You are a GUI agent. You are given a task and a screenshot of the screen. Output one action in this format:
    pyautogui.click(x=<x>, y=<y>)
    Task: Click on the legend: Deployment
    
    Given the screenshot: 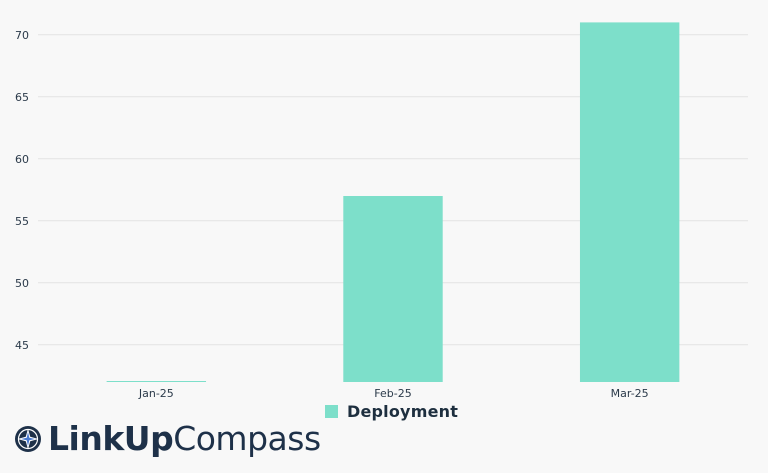 What is the action you would take?
    pyautogui.click(x=391, y=411)
    